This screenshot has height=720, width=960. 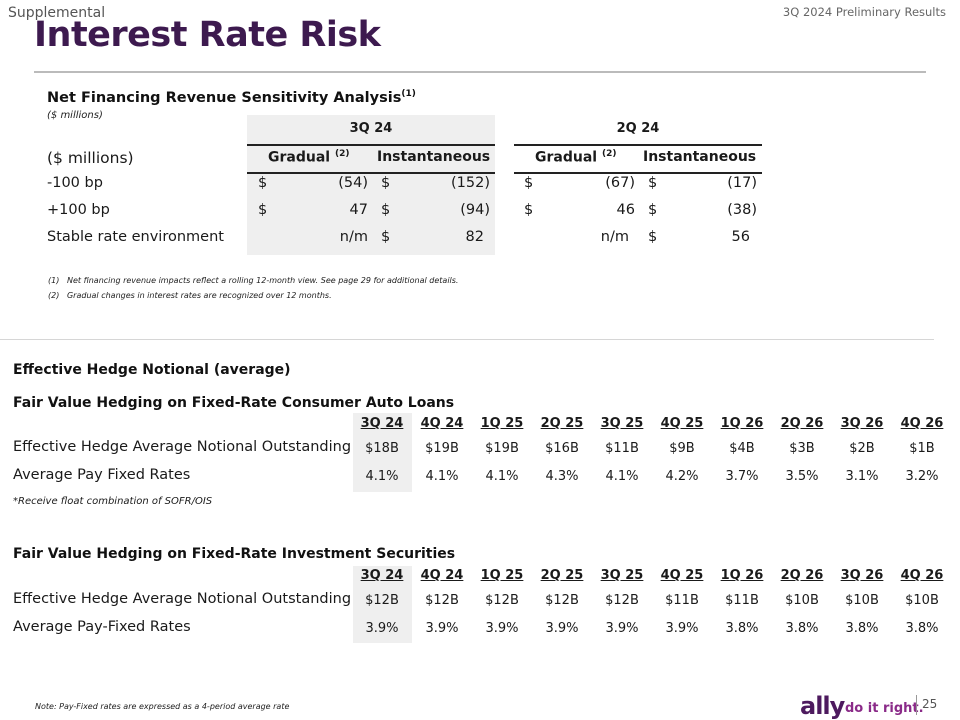 I want to click on value: (38), so click(x=742, y=210).